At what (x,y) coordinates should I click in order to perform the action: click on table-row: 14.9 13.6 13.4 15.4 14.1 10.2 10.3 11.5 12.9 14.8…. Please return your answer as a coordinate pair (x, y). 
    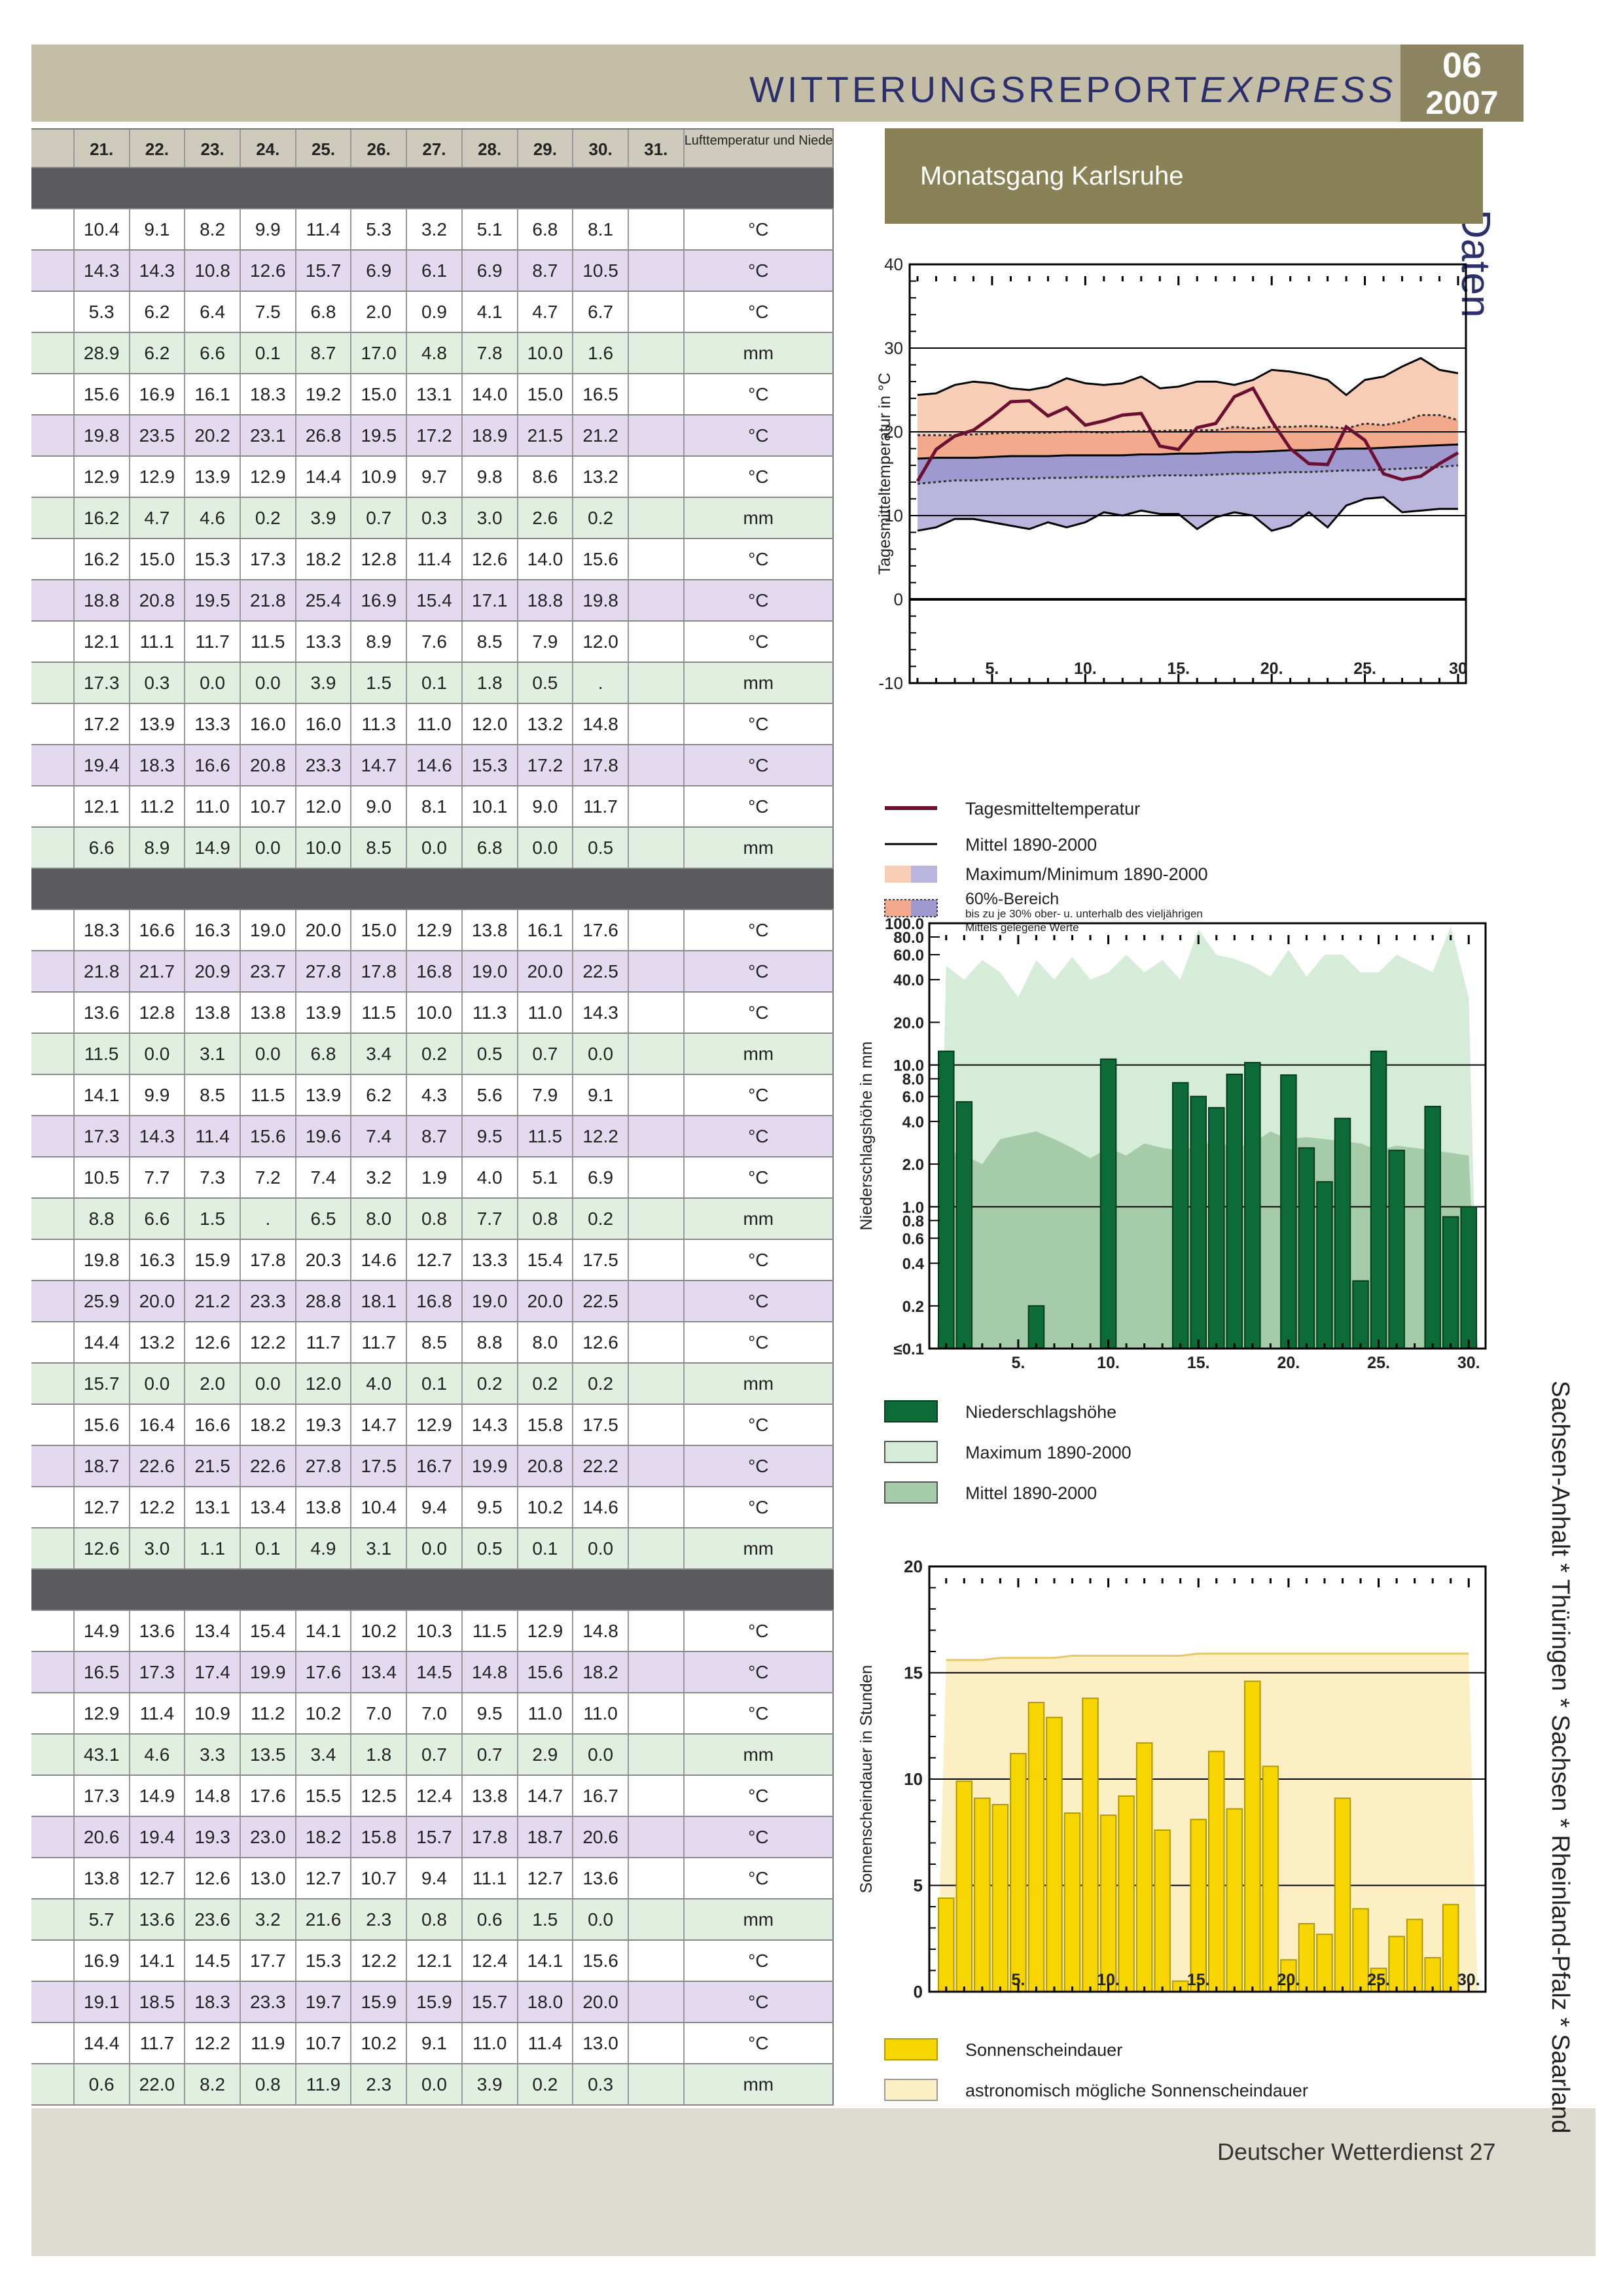
    Looking at the image, I should click on (433, 1631).